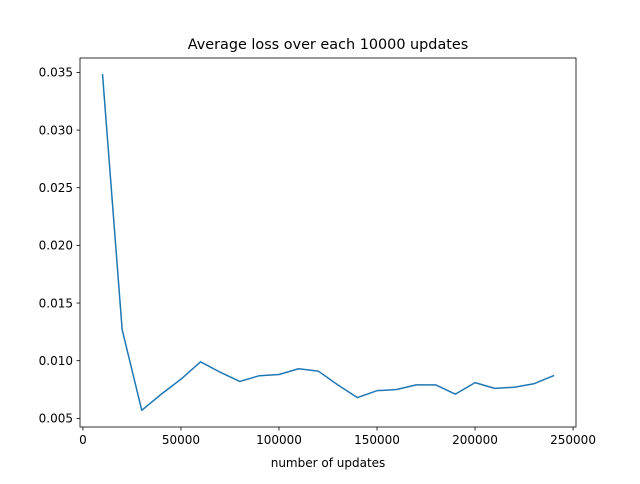 The width and height of the screenshot is (640, 484). I want to click on chart-title: Average loss over each 10000 updates, so click(328, 45).